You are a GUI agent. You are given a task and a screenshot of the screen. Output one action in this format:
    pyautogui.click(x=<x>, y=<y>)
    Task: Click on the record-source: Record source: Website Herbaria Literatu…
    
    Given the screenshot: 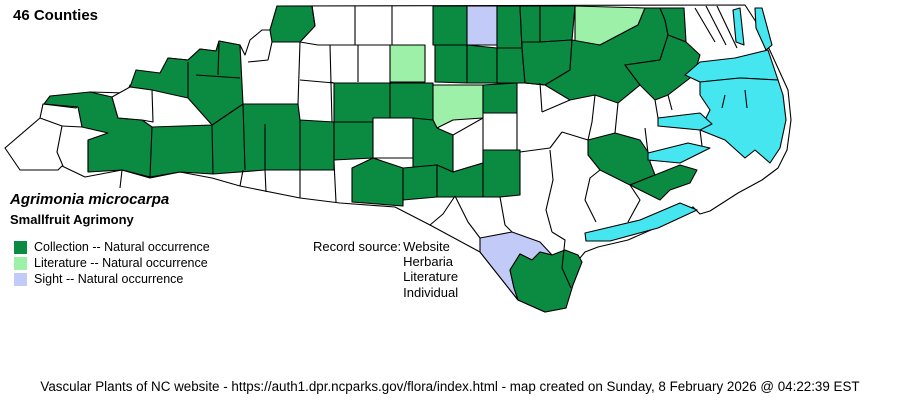 What is the action you would take?
    pyautogui.click(x=385, y=269)
    